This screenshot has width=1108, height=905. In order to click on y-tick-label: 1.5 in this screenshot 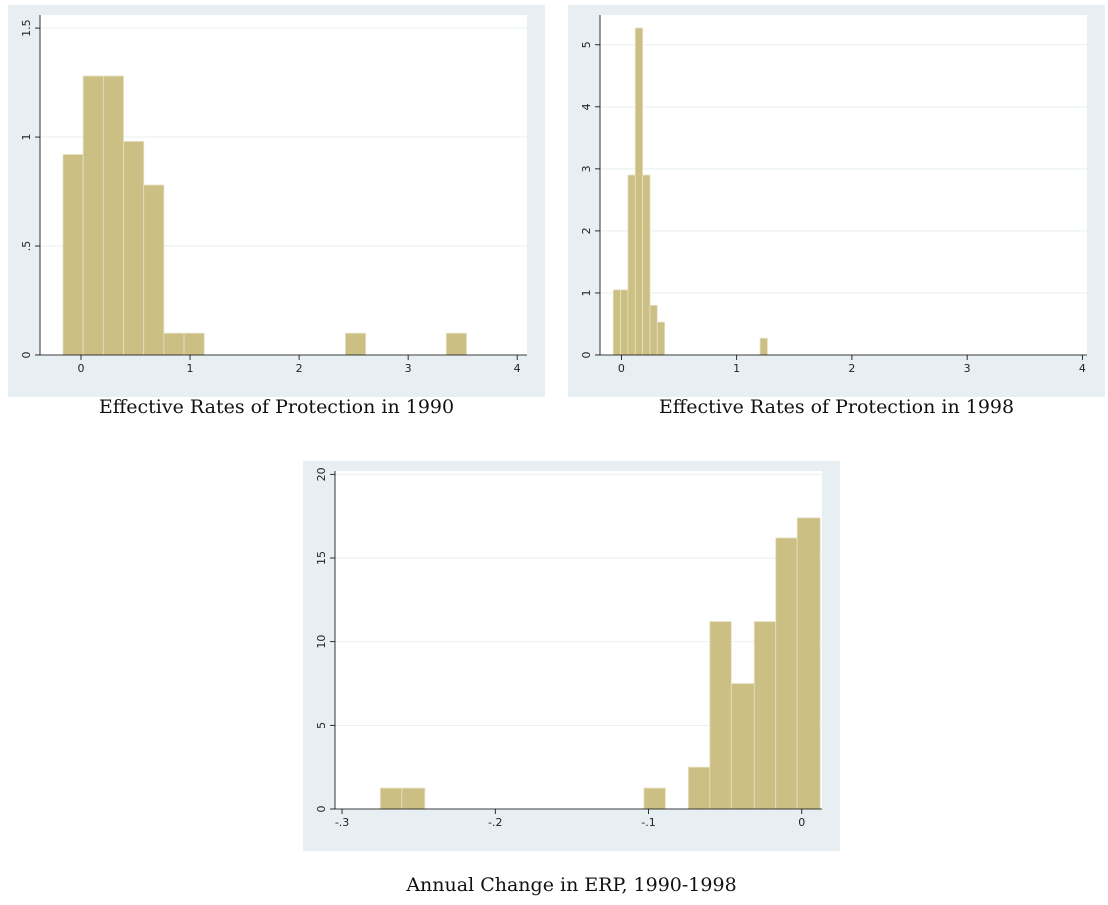, I will do `click(26, 28)`.